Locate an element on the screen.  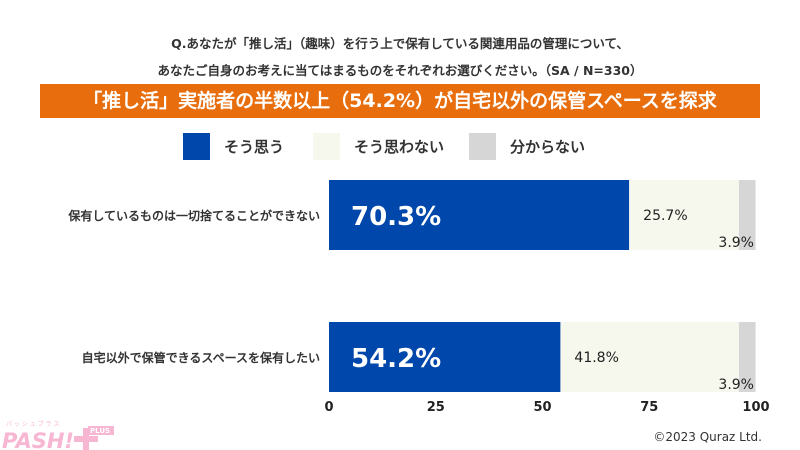
data-label: 70.3% is located at coordinates (396, 217).